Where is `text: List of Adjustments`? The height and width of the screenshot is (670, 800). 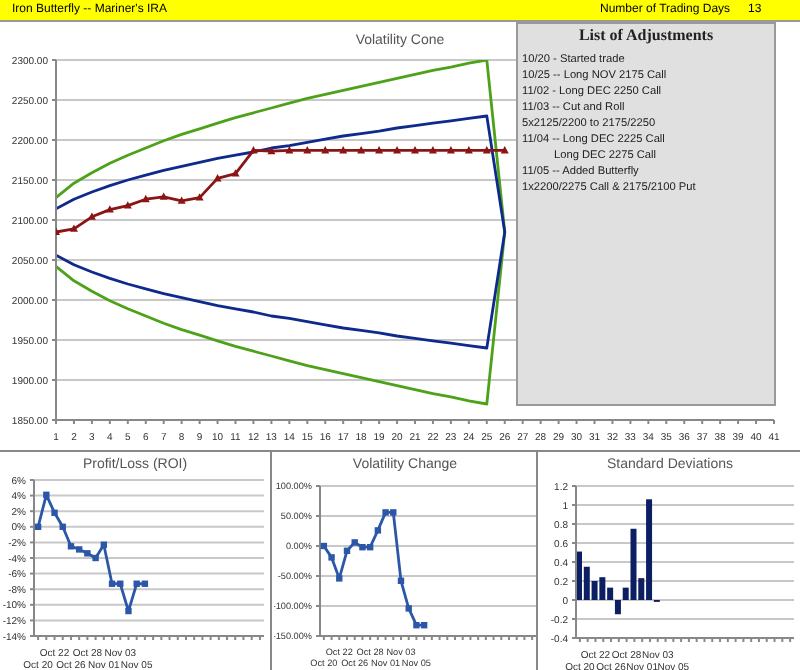
text: List of Adjustments is located at coordinates (646, 35).